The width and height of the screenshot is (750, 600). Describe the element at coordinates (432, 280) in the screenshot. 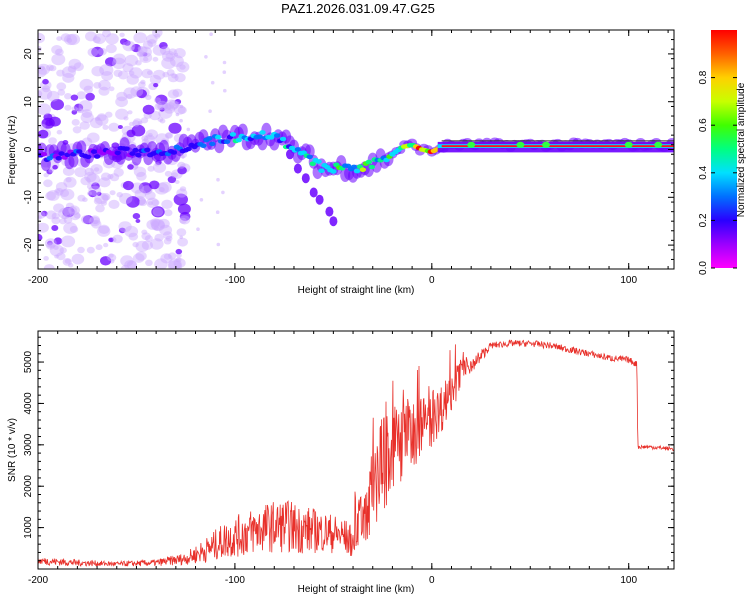

I see `x-tick-label: 0` at that location.